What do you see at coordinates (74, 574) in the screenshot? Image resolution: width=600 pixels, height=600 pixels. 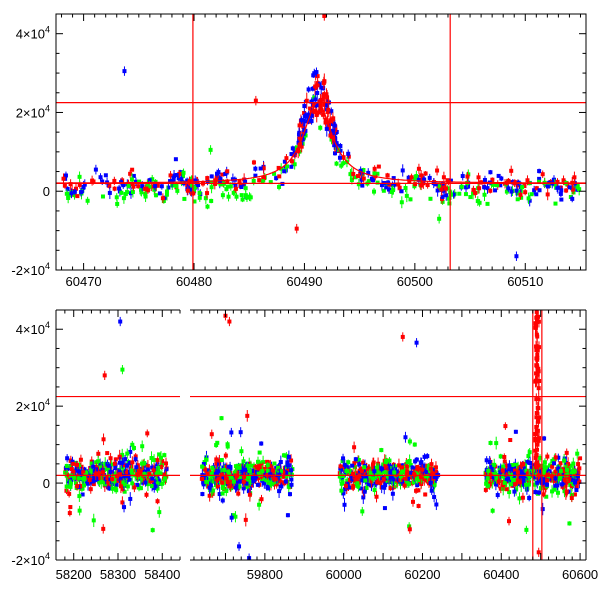 I see `bottom-x-tick-label: 58200` at bounding box center [74, 574].